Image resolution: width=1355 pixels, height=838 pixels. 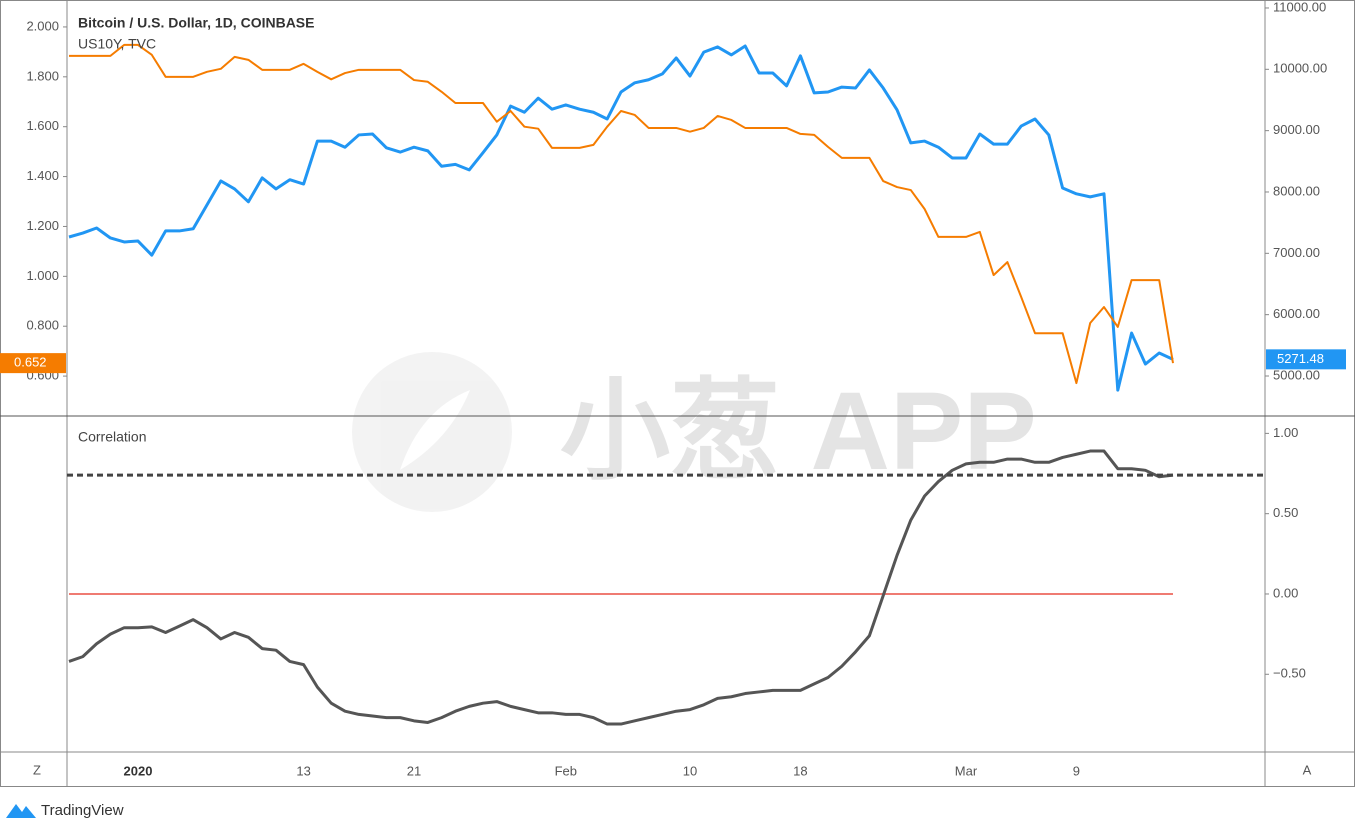 I want to click on watermark-logo, so click(x=432, y=432).